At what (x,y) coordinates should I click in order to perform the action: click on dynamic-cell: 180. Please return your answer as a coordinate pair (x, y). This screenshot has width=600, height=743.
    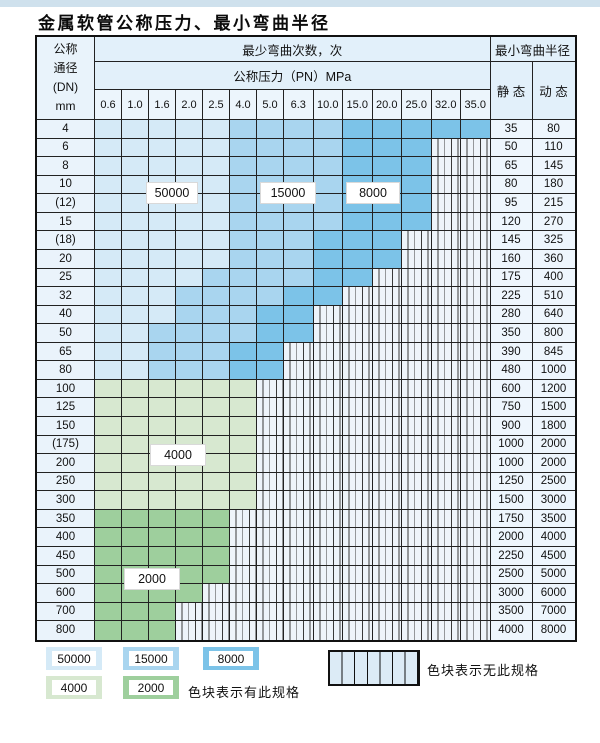
    Looking at the image, I should click on (553, 185).